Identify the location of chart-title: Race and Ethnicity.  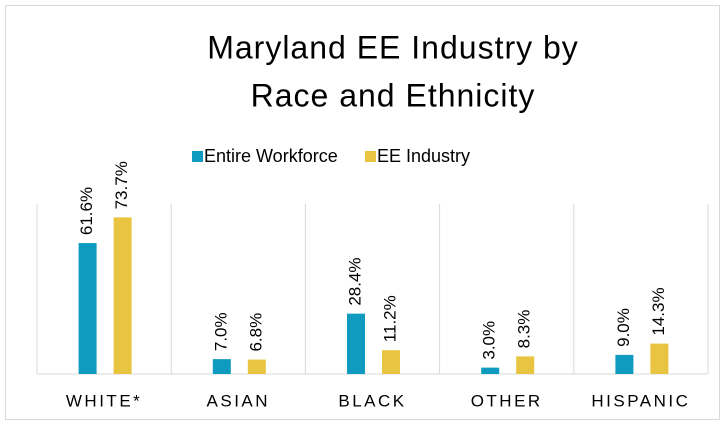
(393, 95).